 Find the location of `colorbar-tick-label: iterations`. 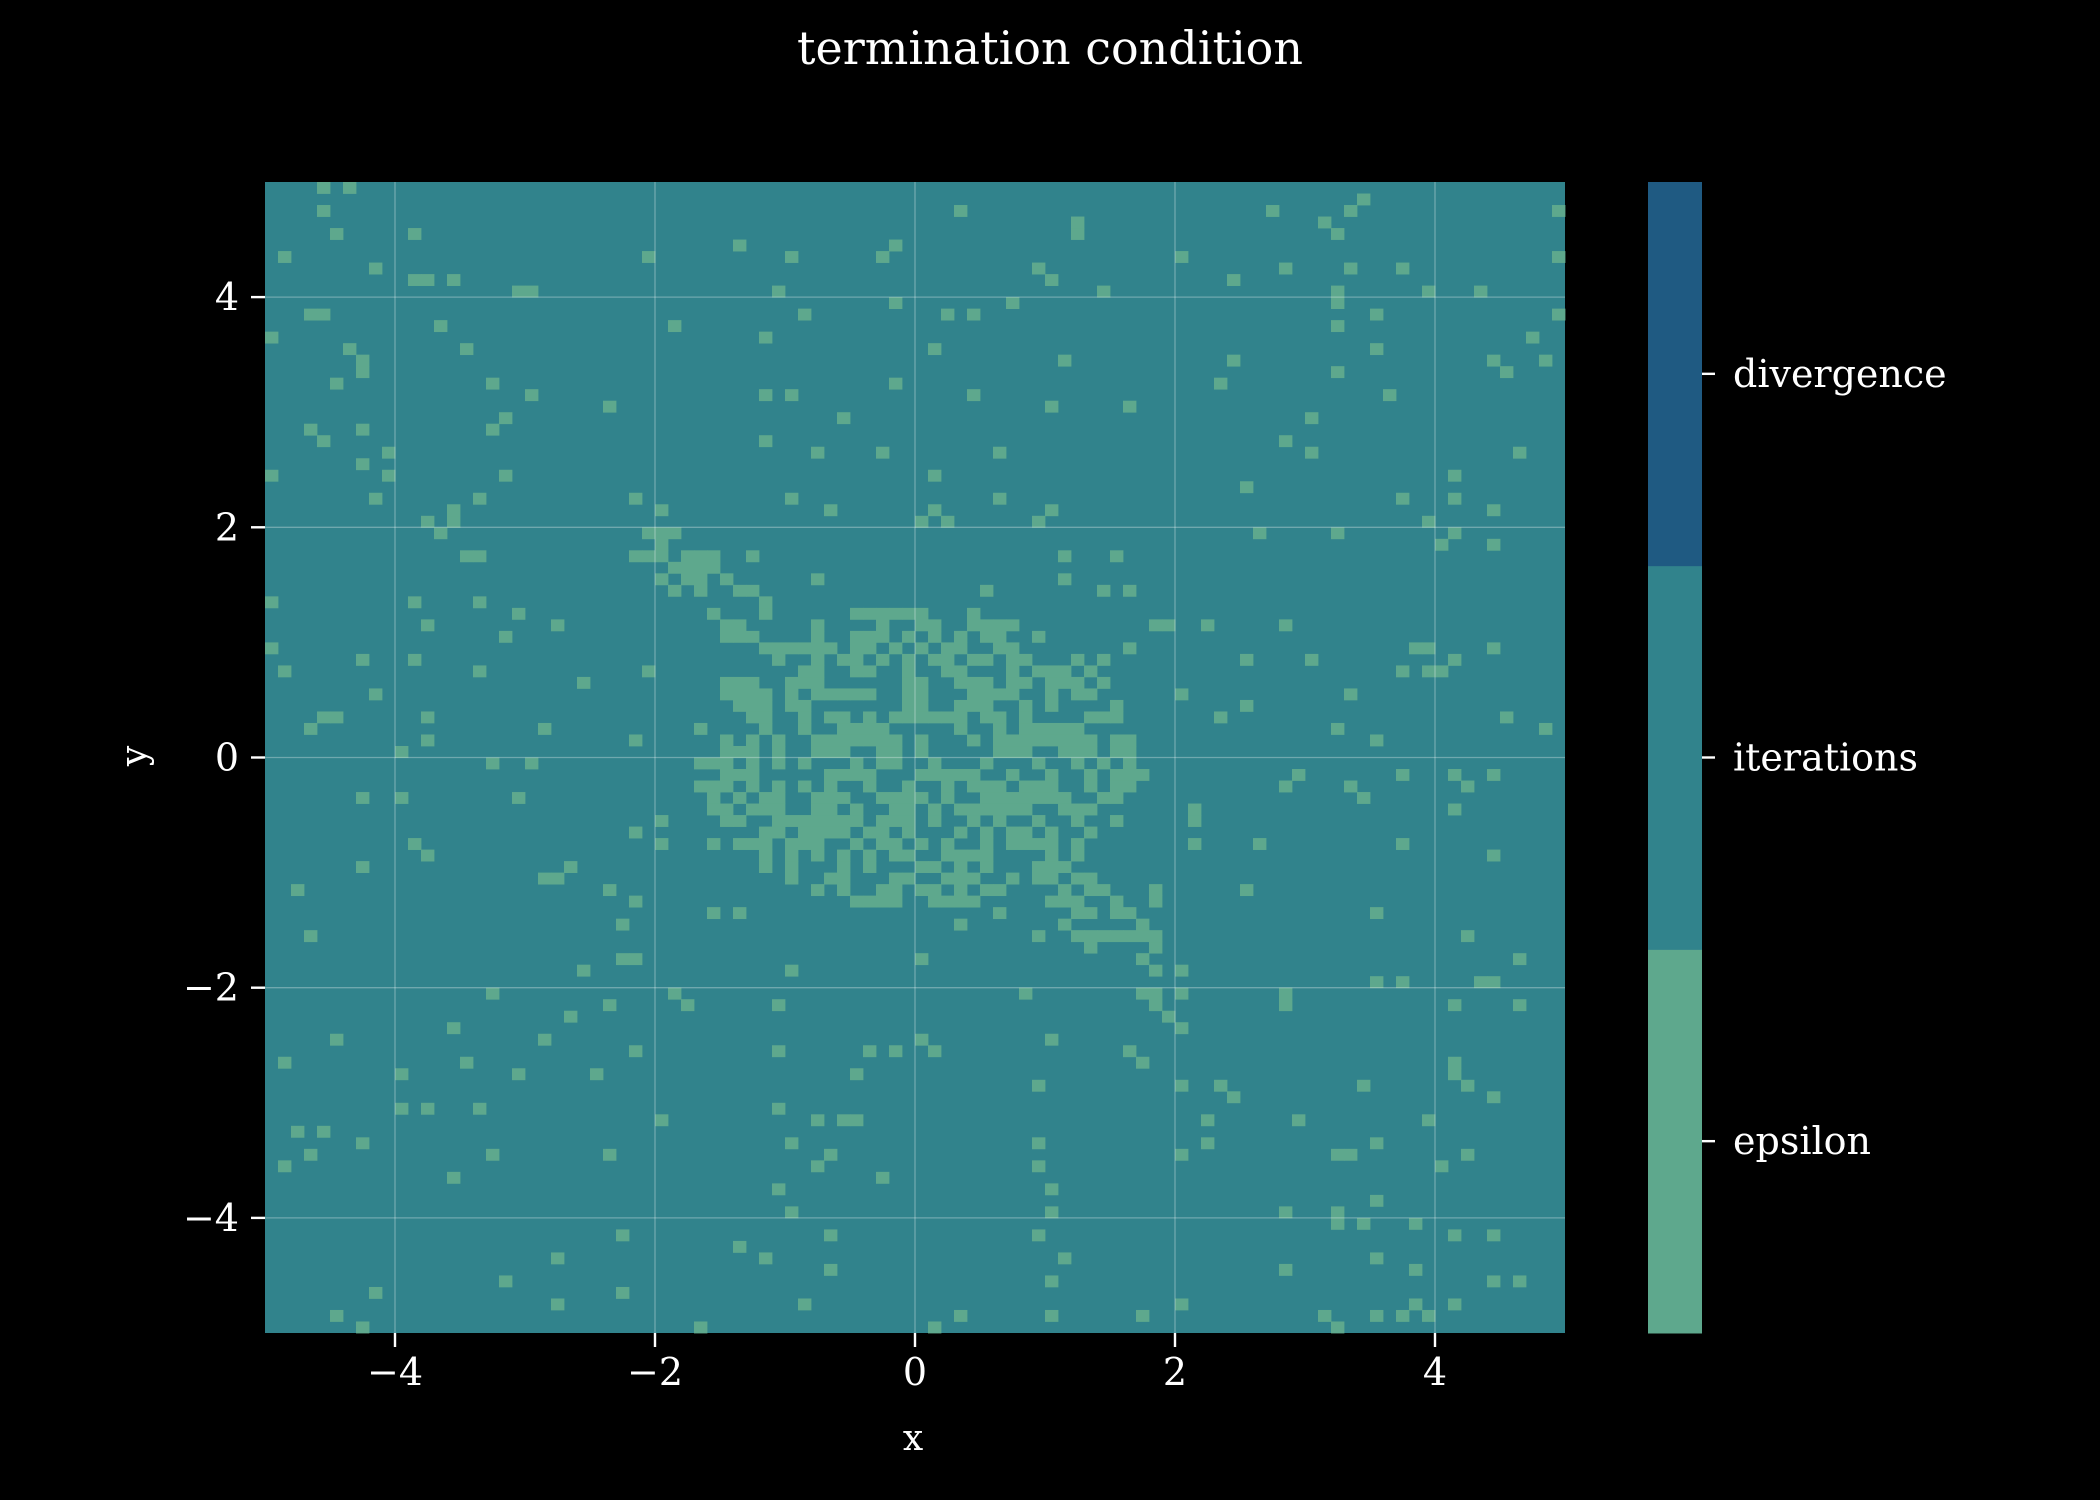

colorbar-tick-label: iterations is located at coordinates (1825, 758).